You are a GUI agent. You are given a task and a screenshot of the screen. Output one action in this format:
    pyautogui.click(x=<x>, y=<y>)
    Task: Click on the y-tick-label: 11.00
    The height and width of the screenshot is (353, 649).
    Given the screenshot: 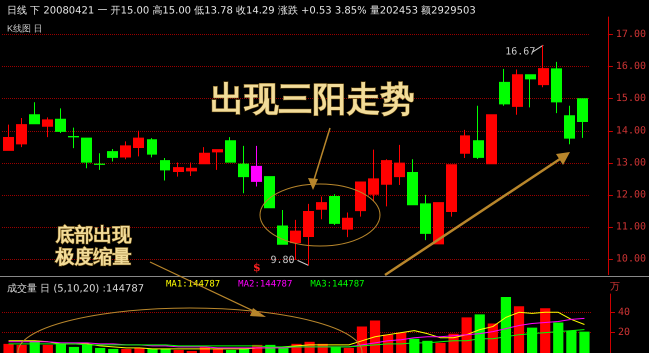 What is the action you would take?
    pyautogui.click(x=631, y=226)
    